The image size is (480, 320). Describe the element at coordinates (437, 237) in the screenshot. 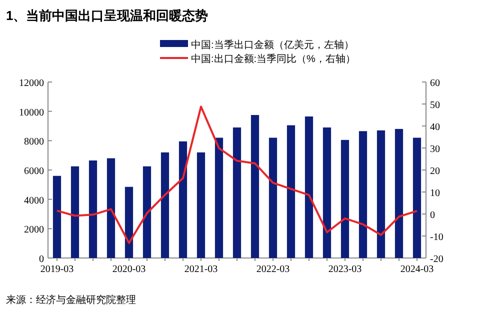

I see `y2-tick-label: -10` at that location.